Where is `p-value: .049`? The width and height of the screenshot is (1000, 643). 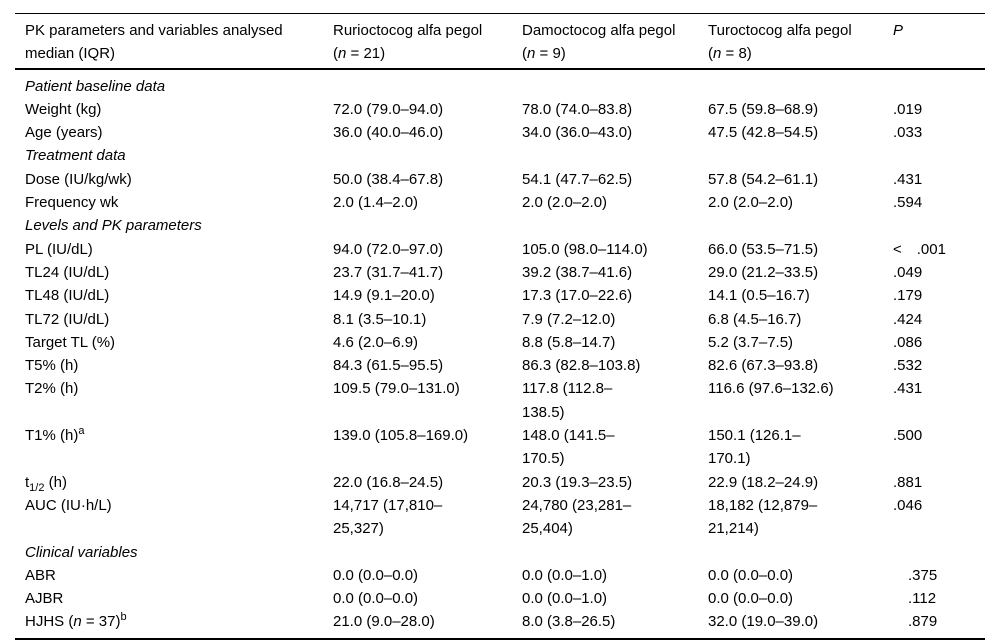 p-value: .049 is located at coordinates (908, 272).